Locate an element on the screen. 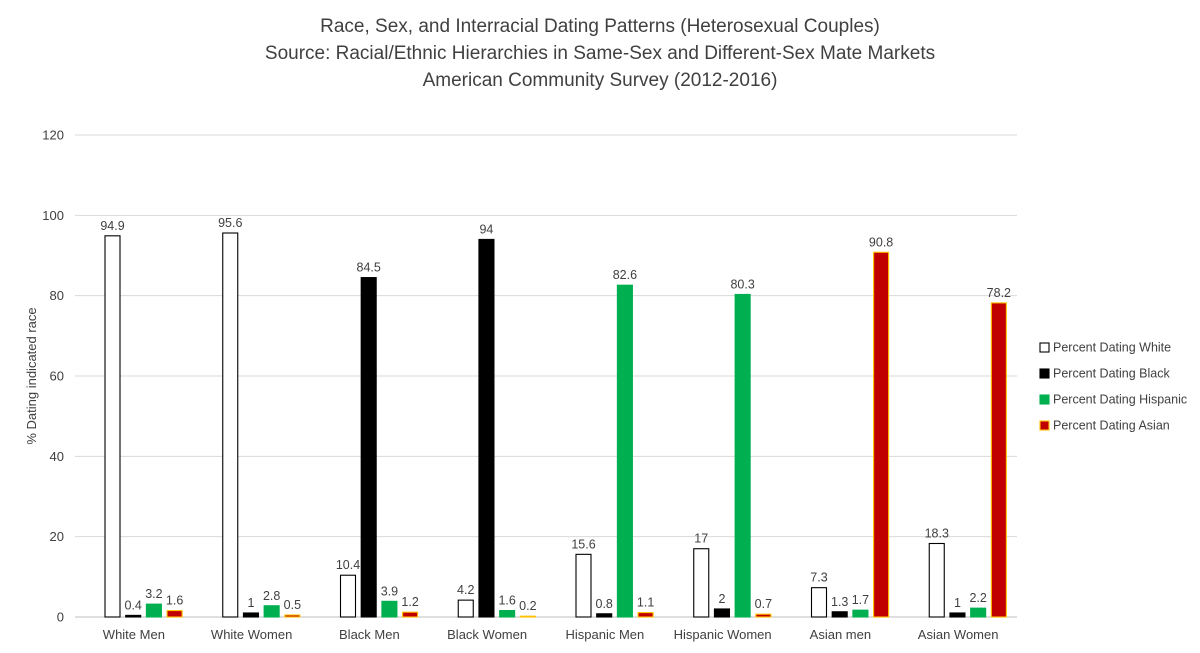  bar-hispanic-men-percent-dating-hispanic is located at coordinates (624, 451).